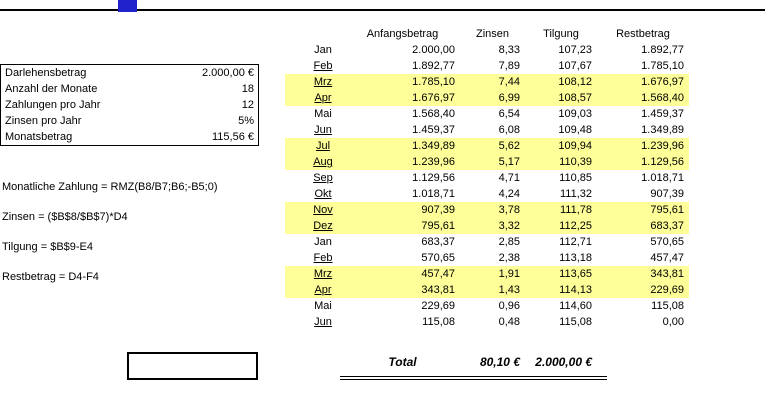  What do you see at coordinates (509, 194) in the screenshot?
I see `zinsen-cell: 4,24` at bounding box center [509, 194].